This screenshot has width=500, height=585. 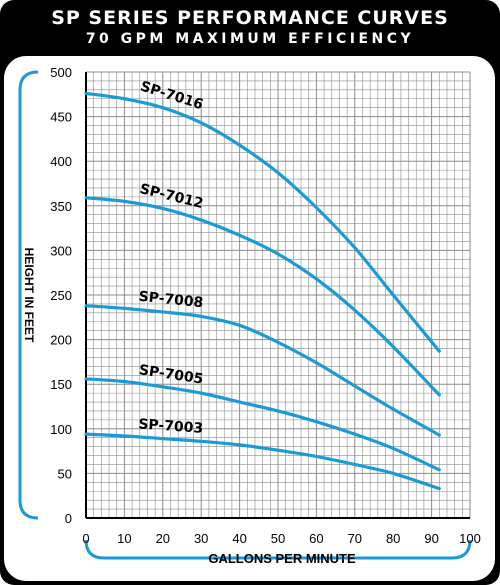 What do you see at coordinates (171, 196) in the screenshot?
I see `series-label: SP-7012` at bounding box center [171, 196].